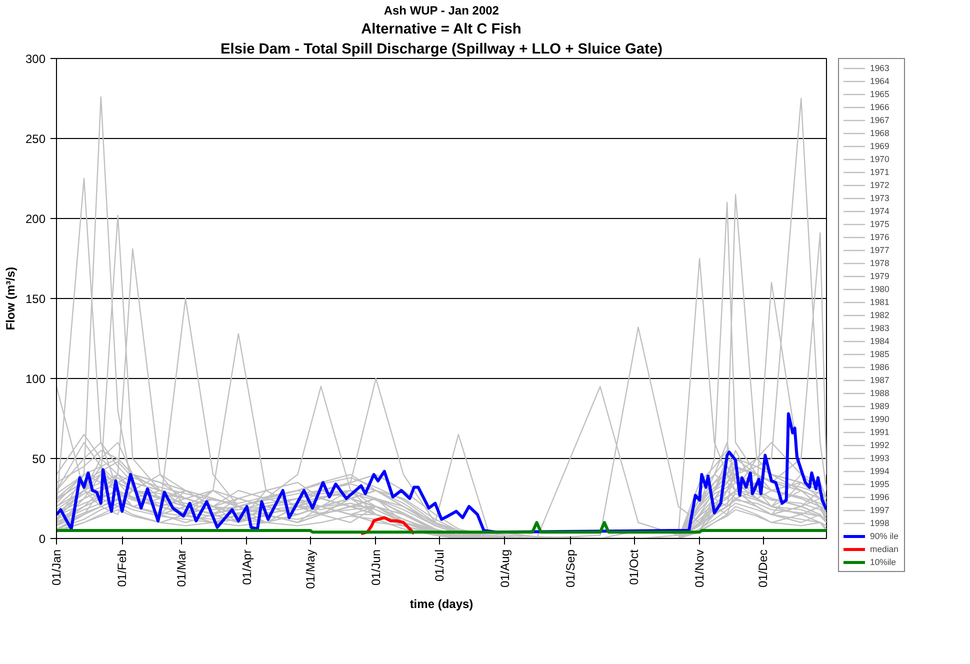  What do you see at coordinates (883, 562) in the screenshot?
I see `legend-label: 10%ile` at bounding box center [883, 562].